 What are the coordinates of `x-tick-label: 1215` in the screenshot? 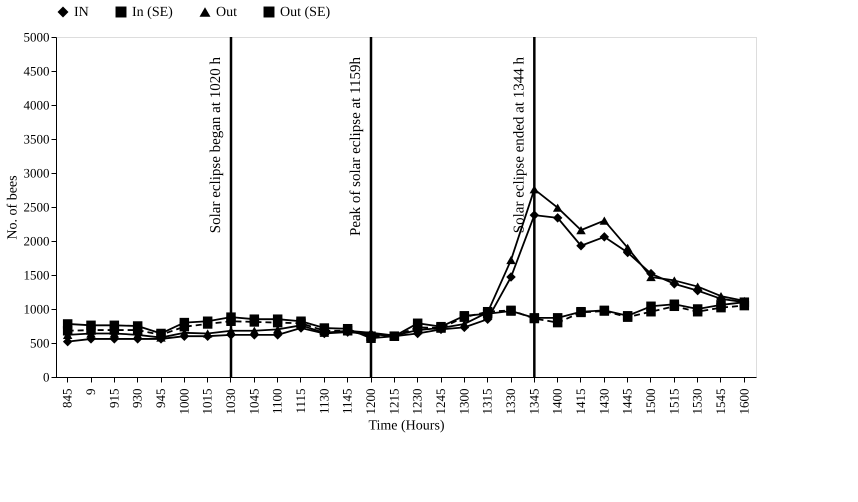 It's located at (394, 401).